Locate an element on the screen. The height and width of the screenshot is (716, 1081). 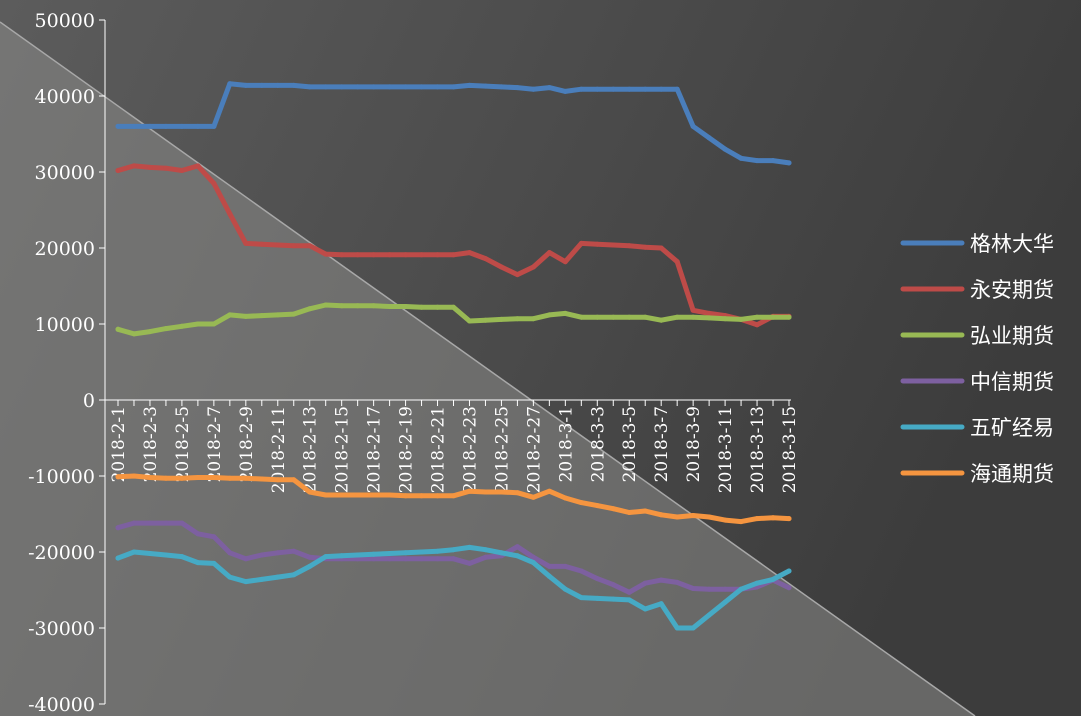
legend-label-4: 五矿经易 is located at coordinates (1012, 428).